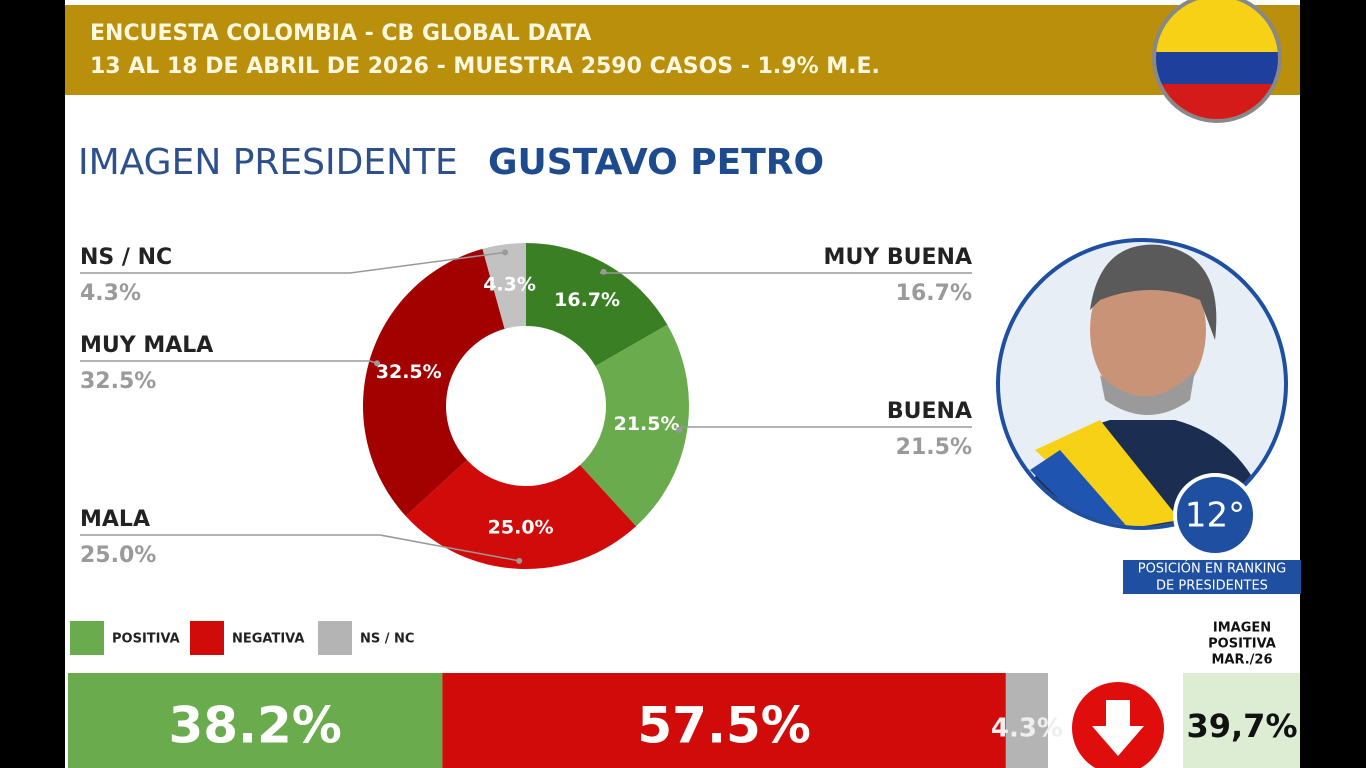  Describe the element at coordinates (521, 527) in the screenshot. I see `slice-label: 25.0%` at that location.